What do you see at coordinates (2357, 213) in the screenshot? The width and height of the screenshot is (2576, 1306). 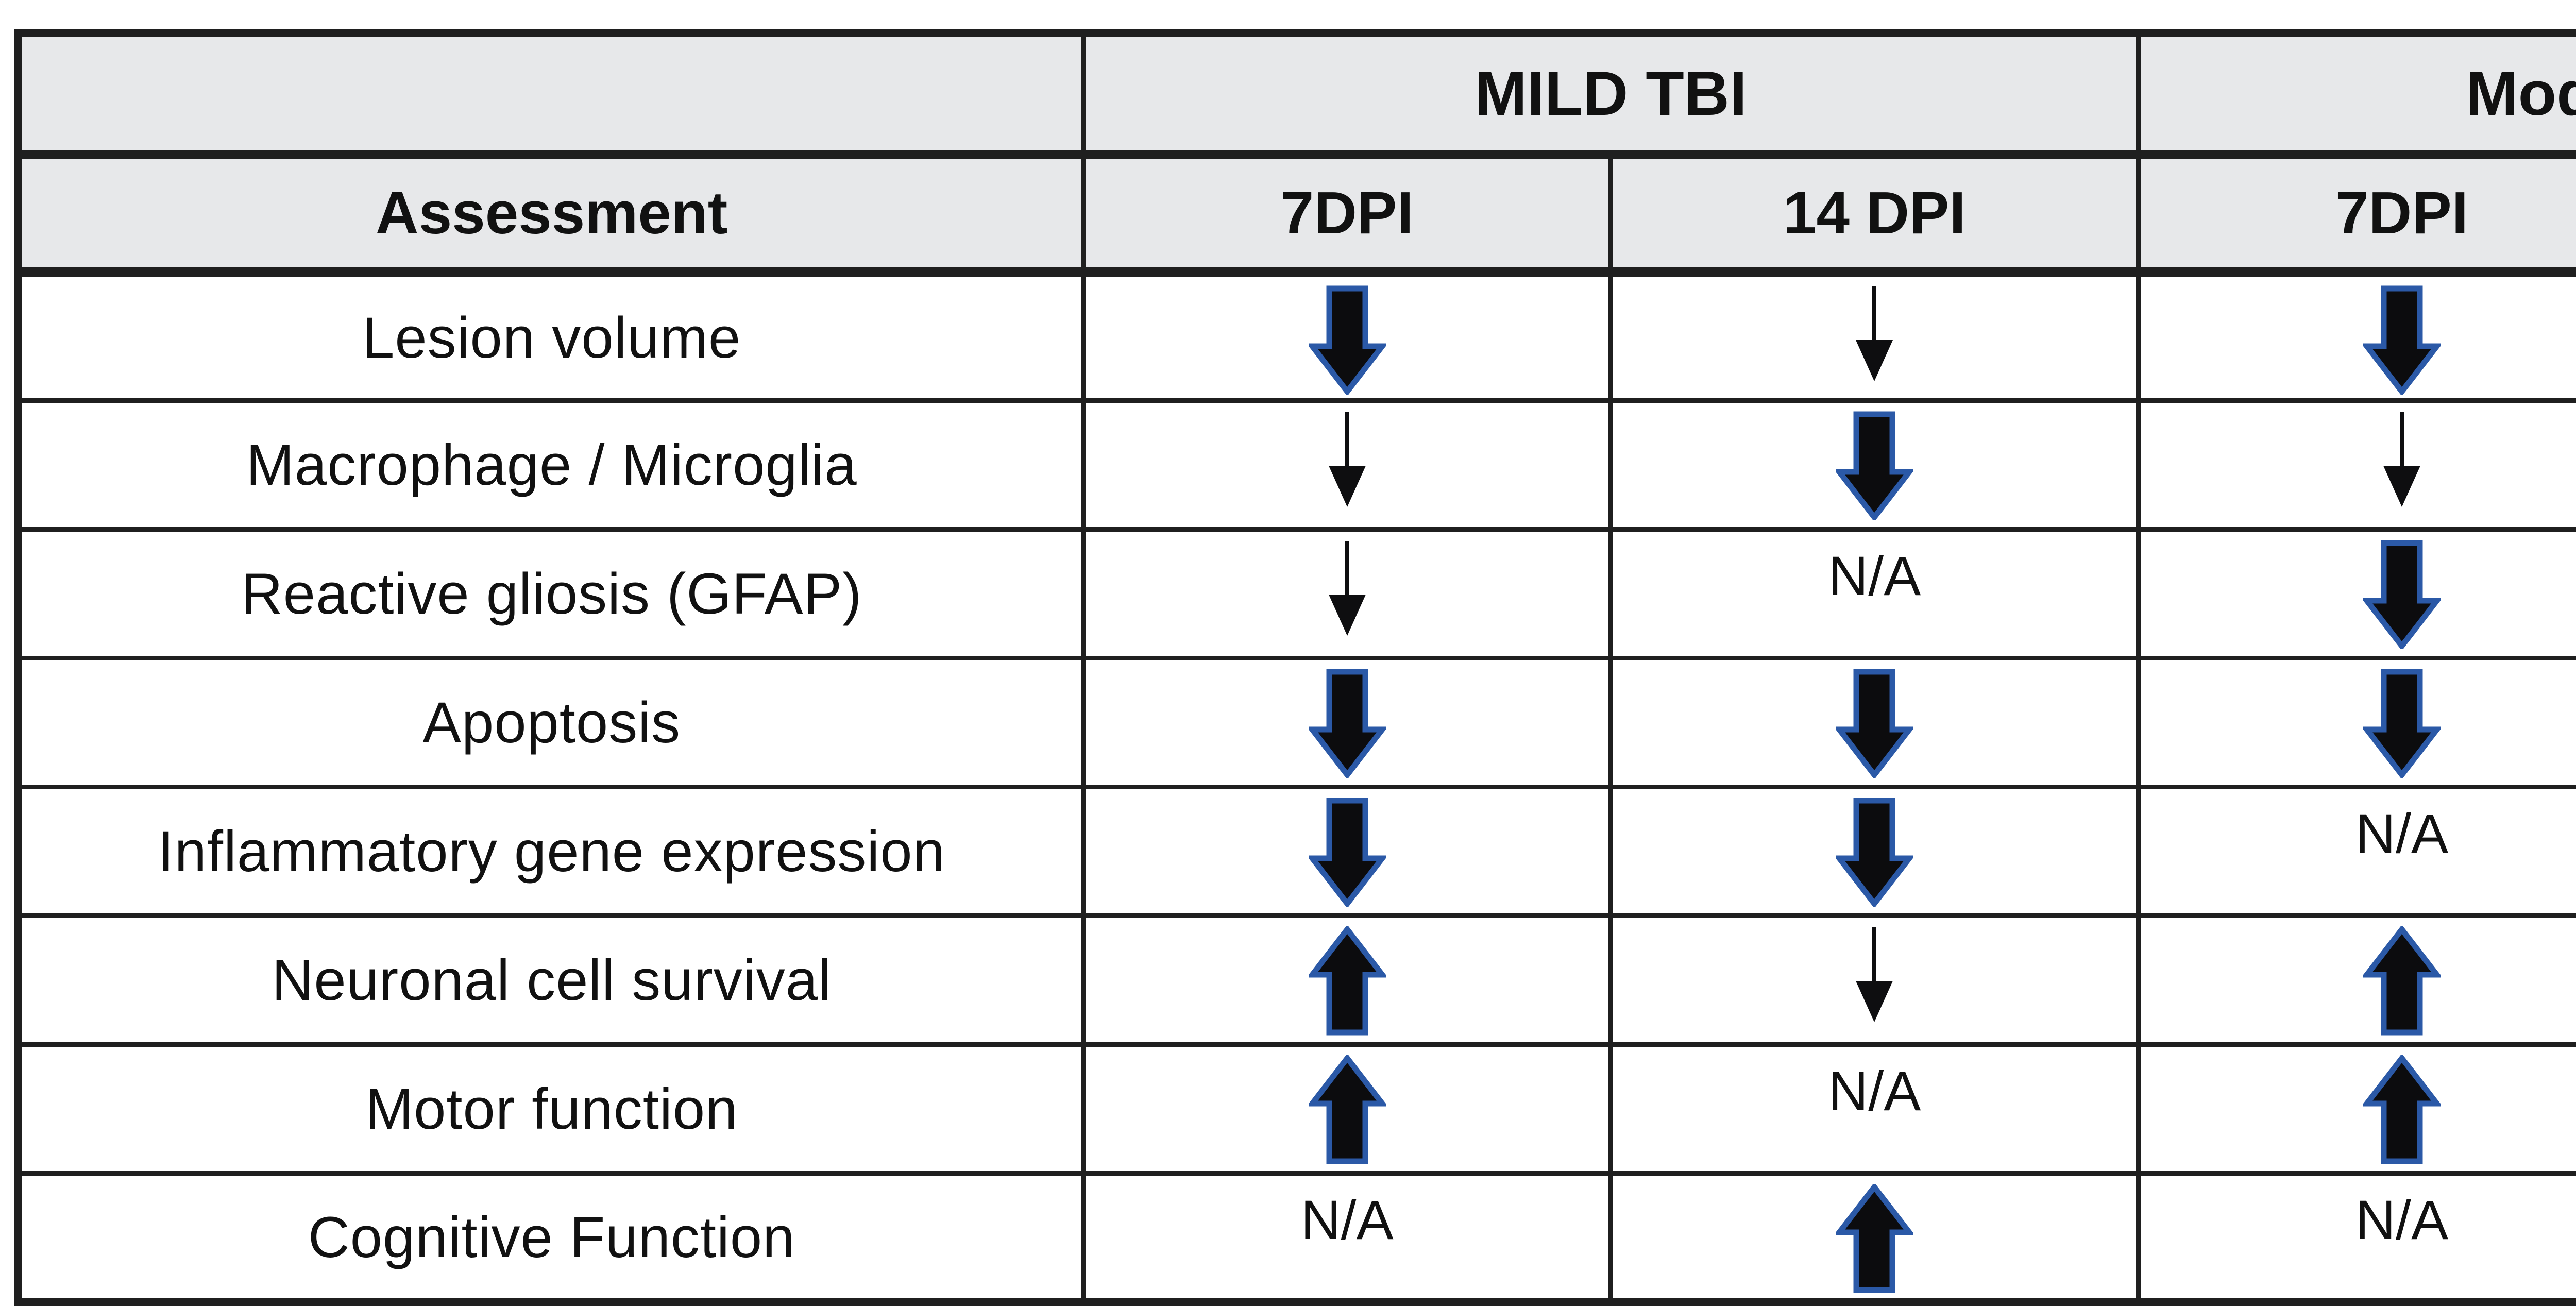 I see `moderate-7dpi-column-header: 7DPI` at bounding box center [2357, 213].